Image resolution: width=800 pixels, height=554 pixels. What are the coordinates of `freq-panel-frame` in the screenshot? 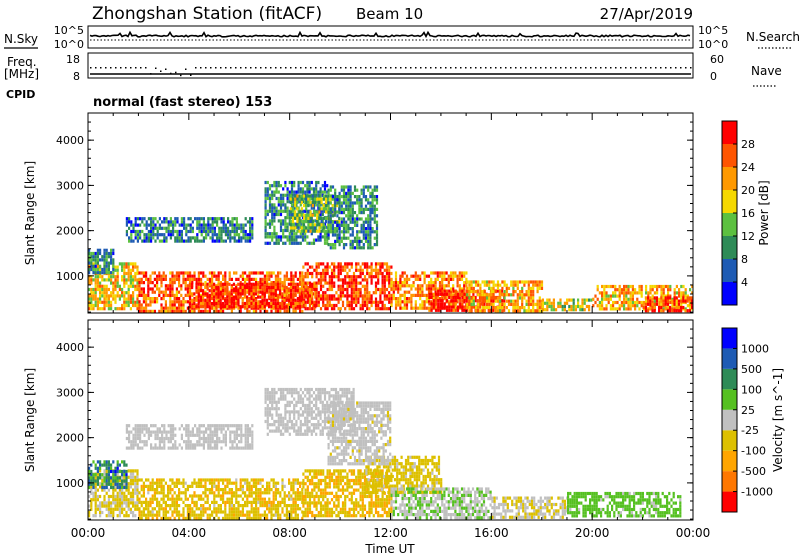 It's located at (390, 65).